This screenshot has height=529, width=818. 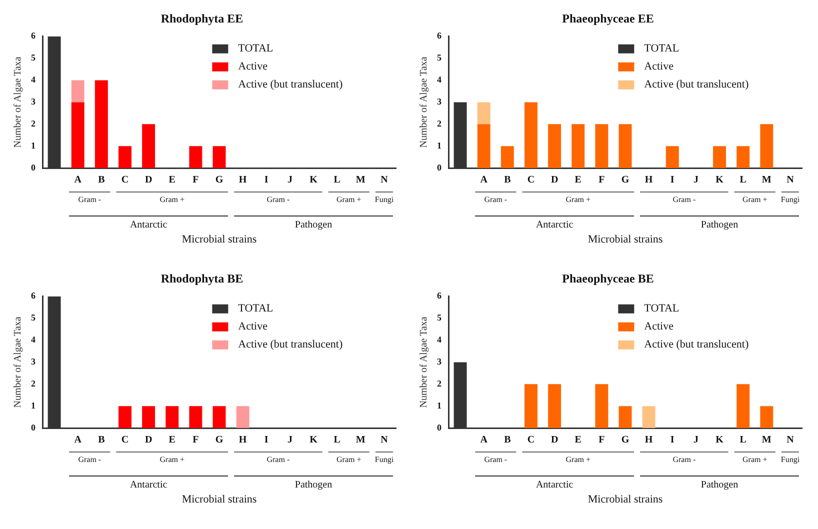 I want to click on chart-title: Phaeophyceae EE, so click(x=608, y=18).